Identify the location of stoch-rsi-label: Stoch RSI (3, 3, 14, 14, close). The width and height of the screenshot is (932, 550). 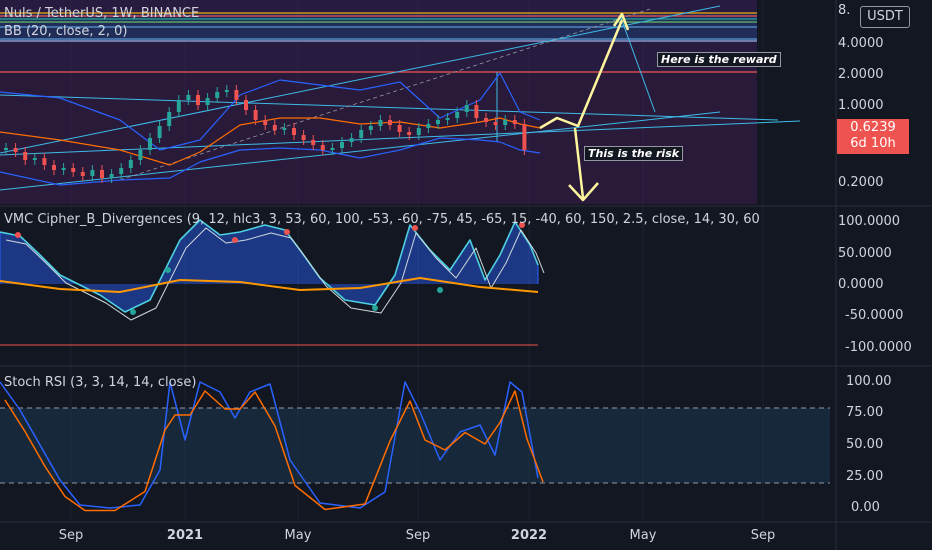
(100, 382).